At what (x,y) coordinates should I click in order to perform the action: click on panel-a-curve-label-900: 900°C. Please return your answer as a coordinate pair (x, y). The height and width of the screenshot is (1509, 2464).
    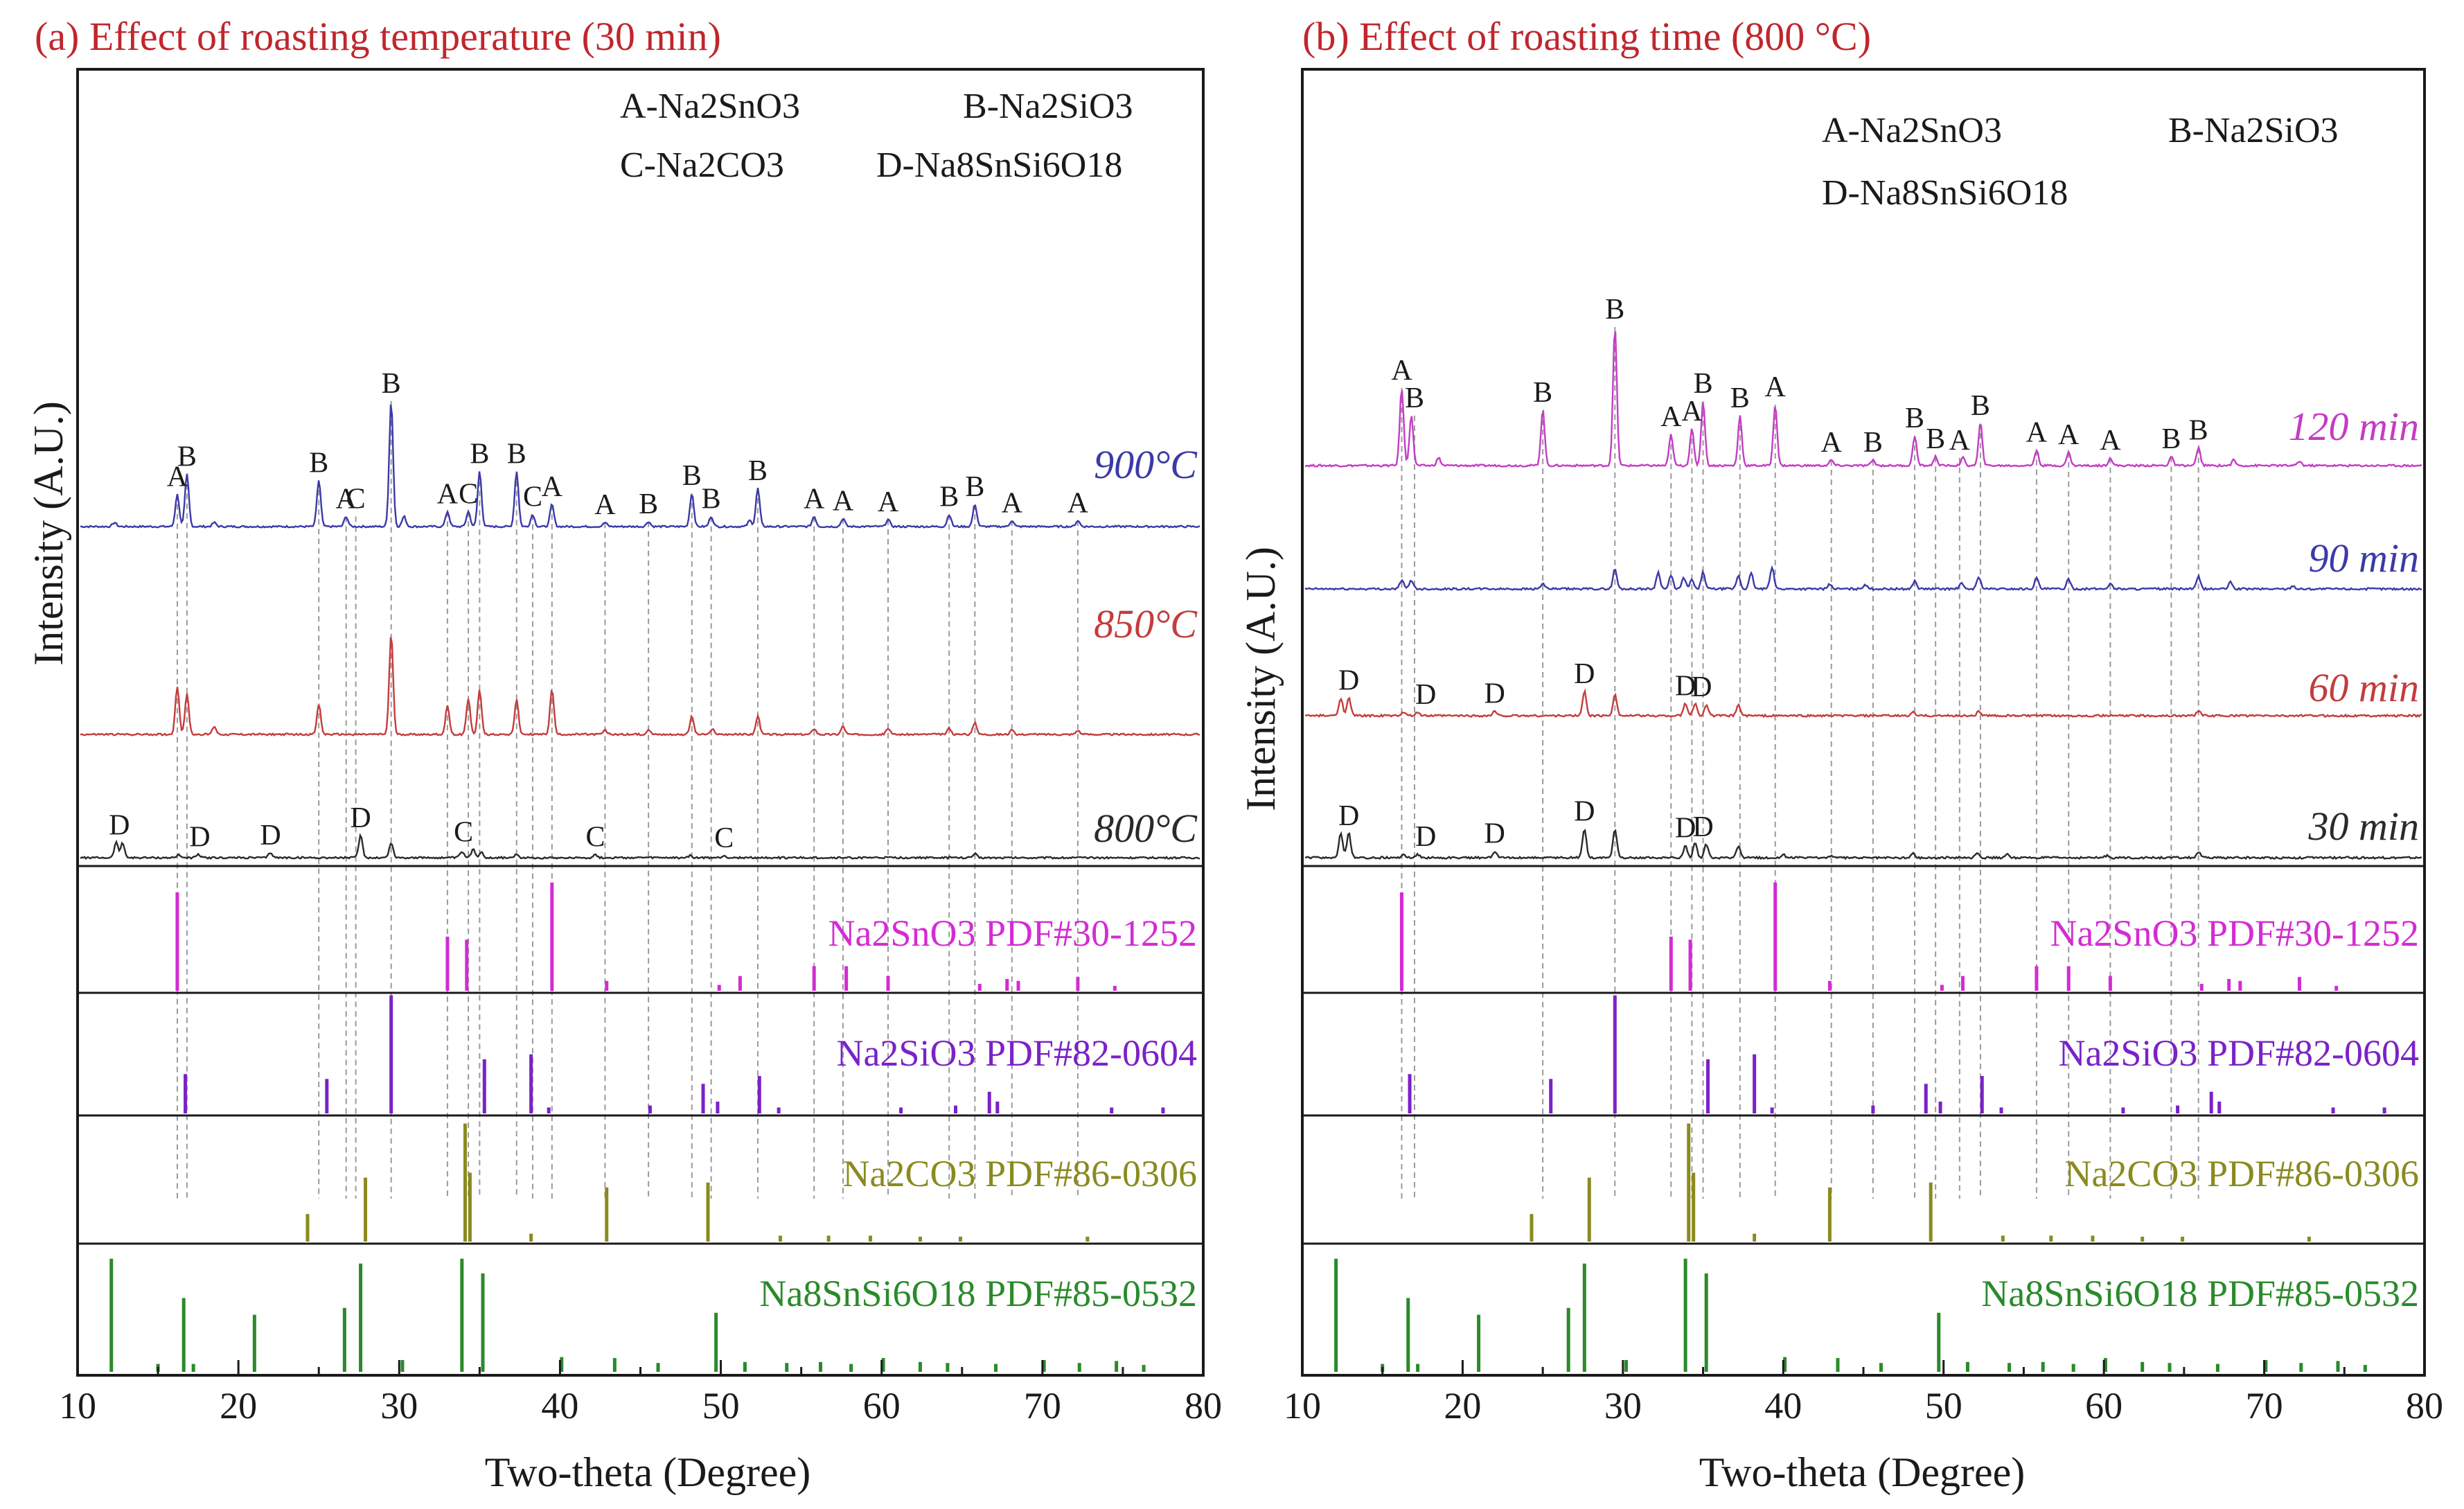
    Looking at the image, I should click on (1146, 464).